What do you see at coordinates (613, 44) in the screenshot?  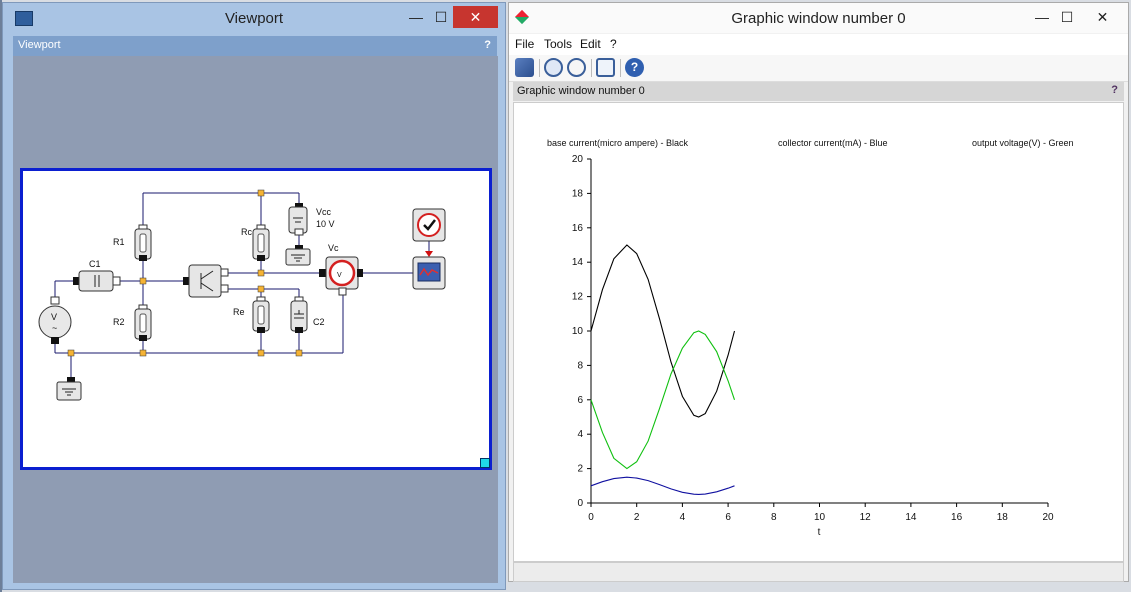 I see `menu-help: ?` at bounding box center [613, 44].